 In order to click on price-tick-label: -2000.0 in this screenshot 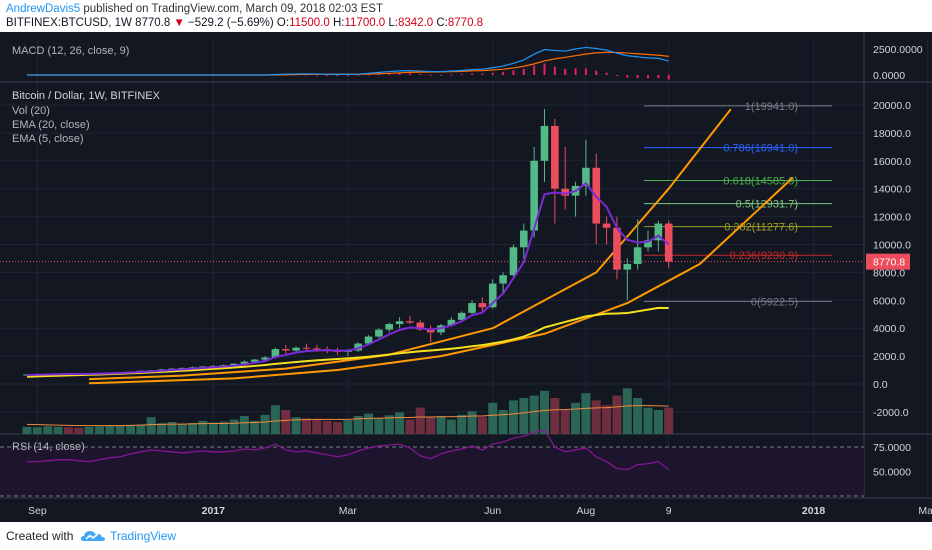, I will do `click(891, 413)`.